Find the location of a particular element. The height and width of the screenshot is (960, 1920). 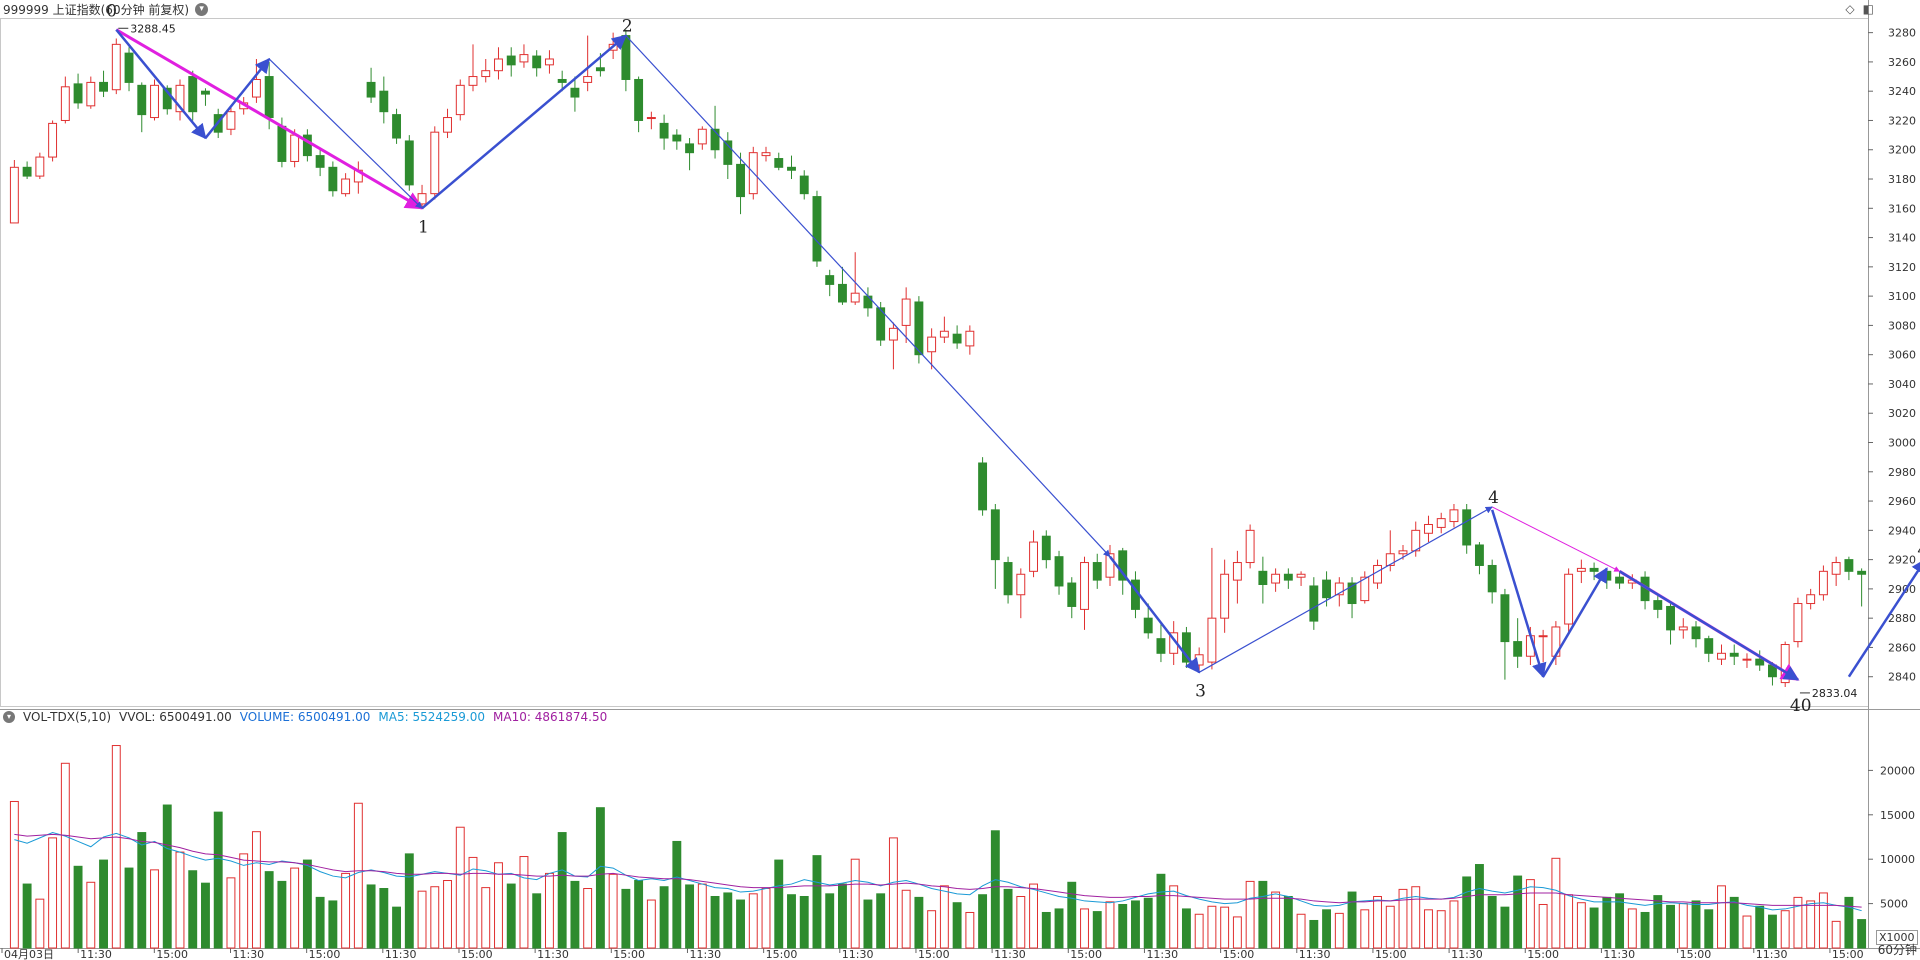

volume-value: VOLUME: 6500491.00 is located at coordinates (305, 717).